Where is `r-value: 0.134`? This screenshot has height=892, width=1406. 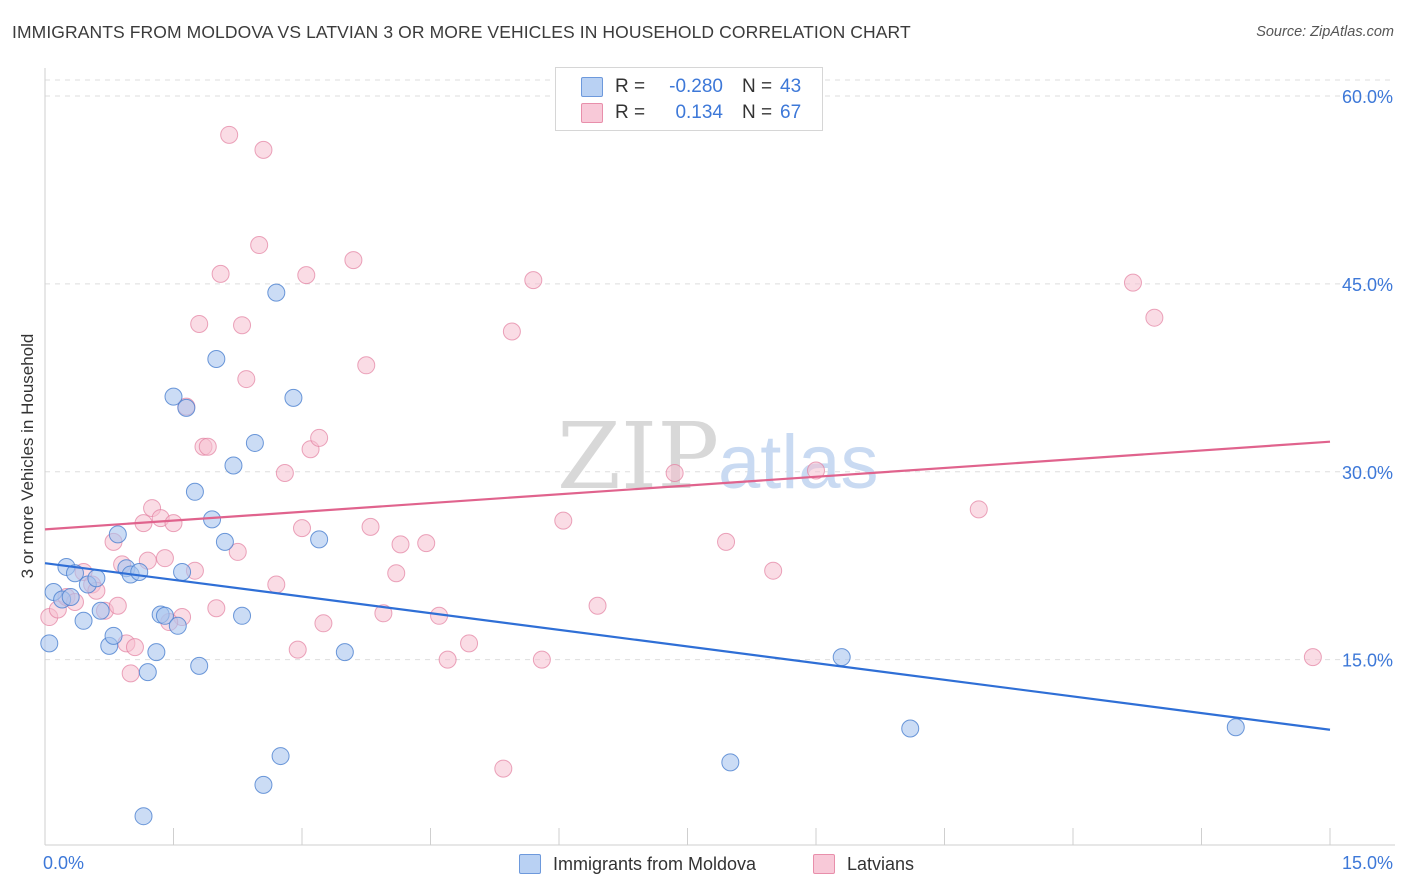 r-value: 0.134 is located at coordinates (699, 112).